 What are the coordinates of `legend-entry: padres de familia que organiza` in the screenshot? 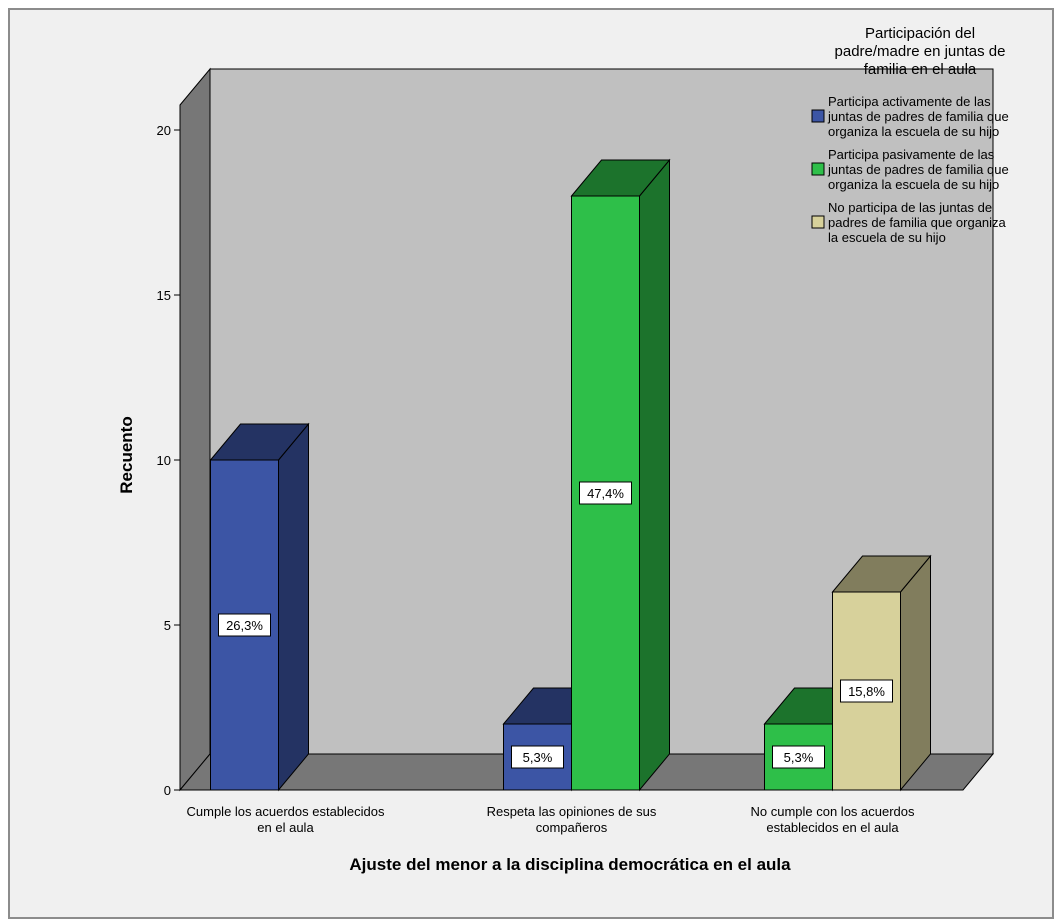 It's located at (917, 222).